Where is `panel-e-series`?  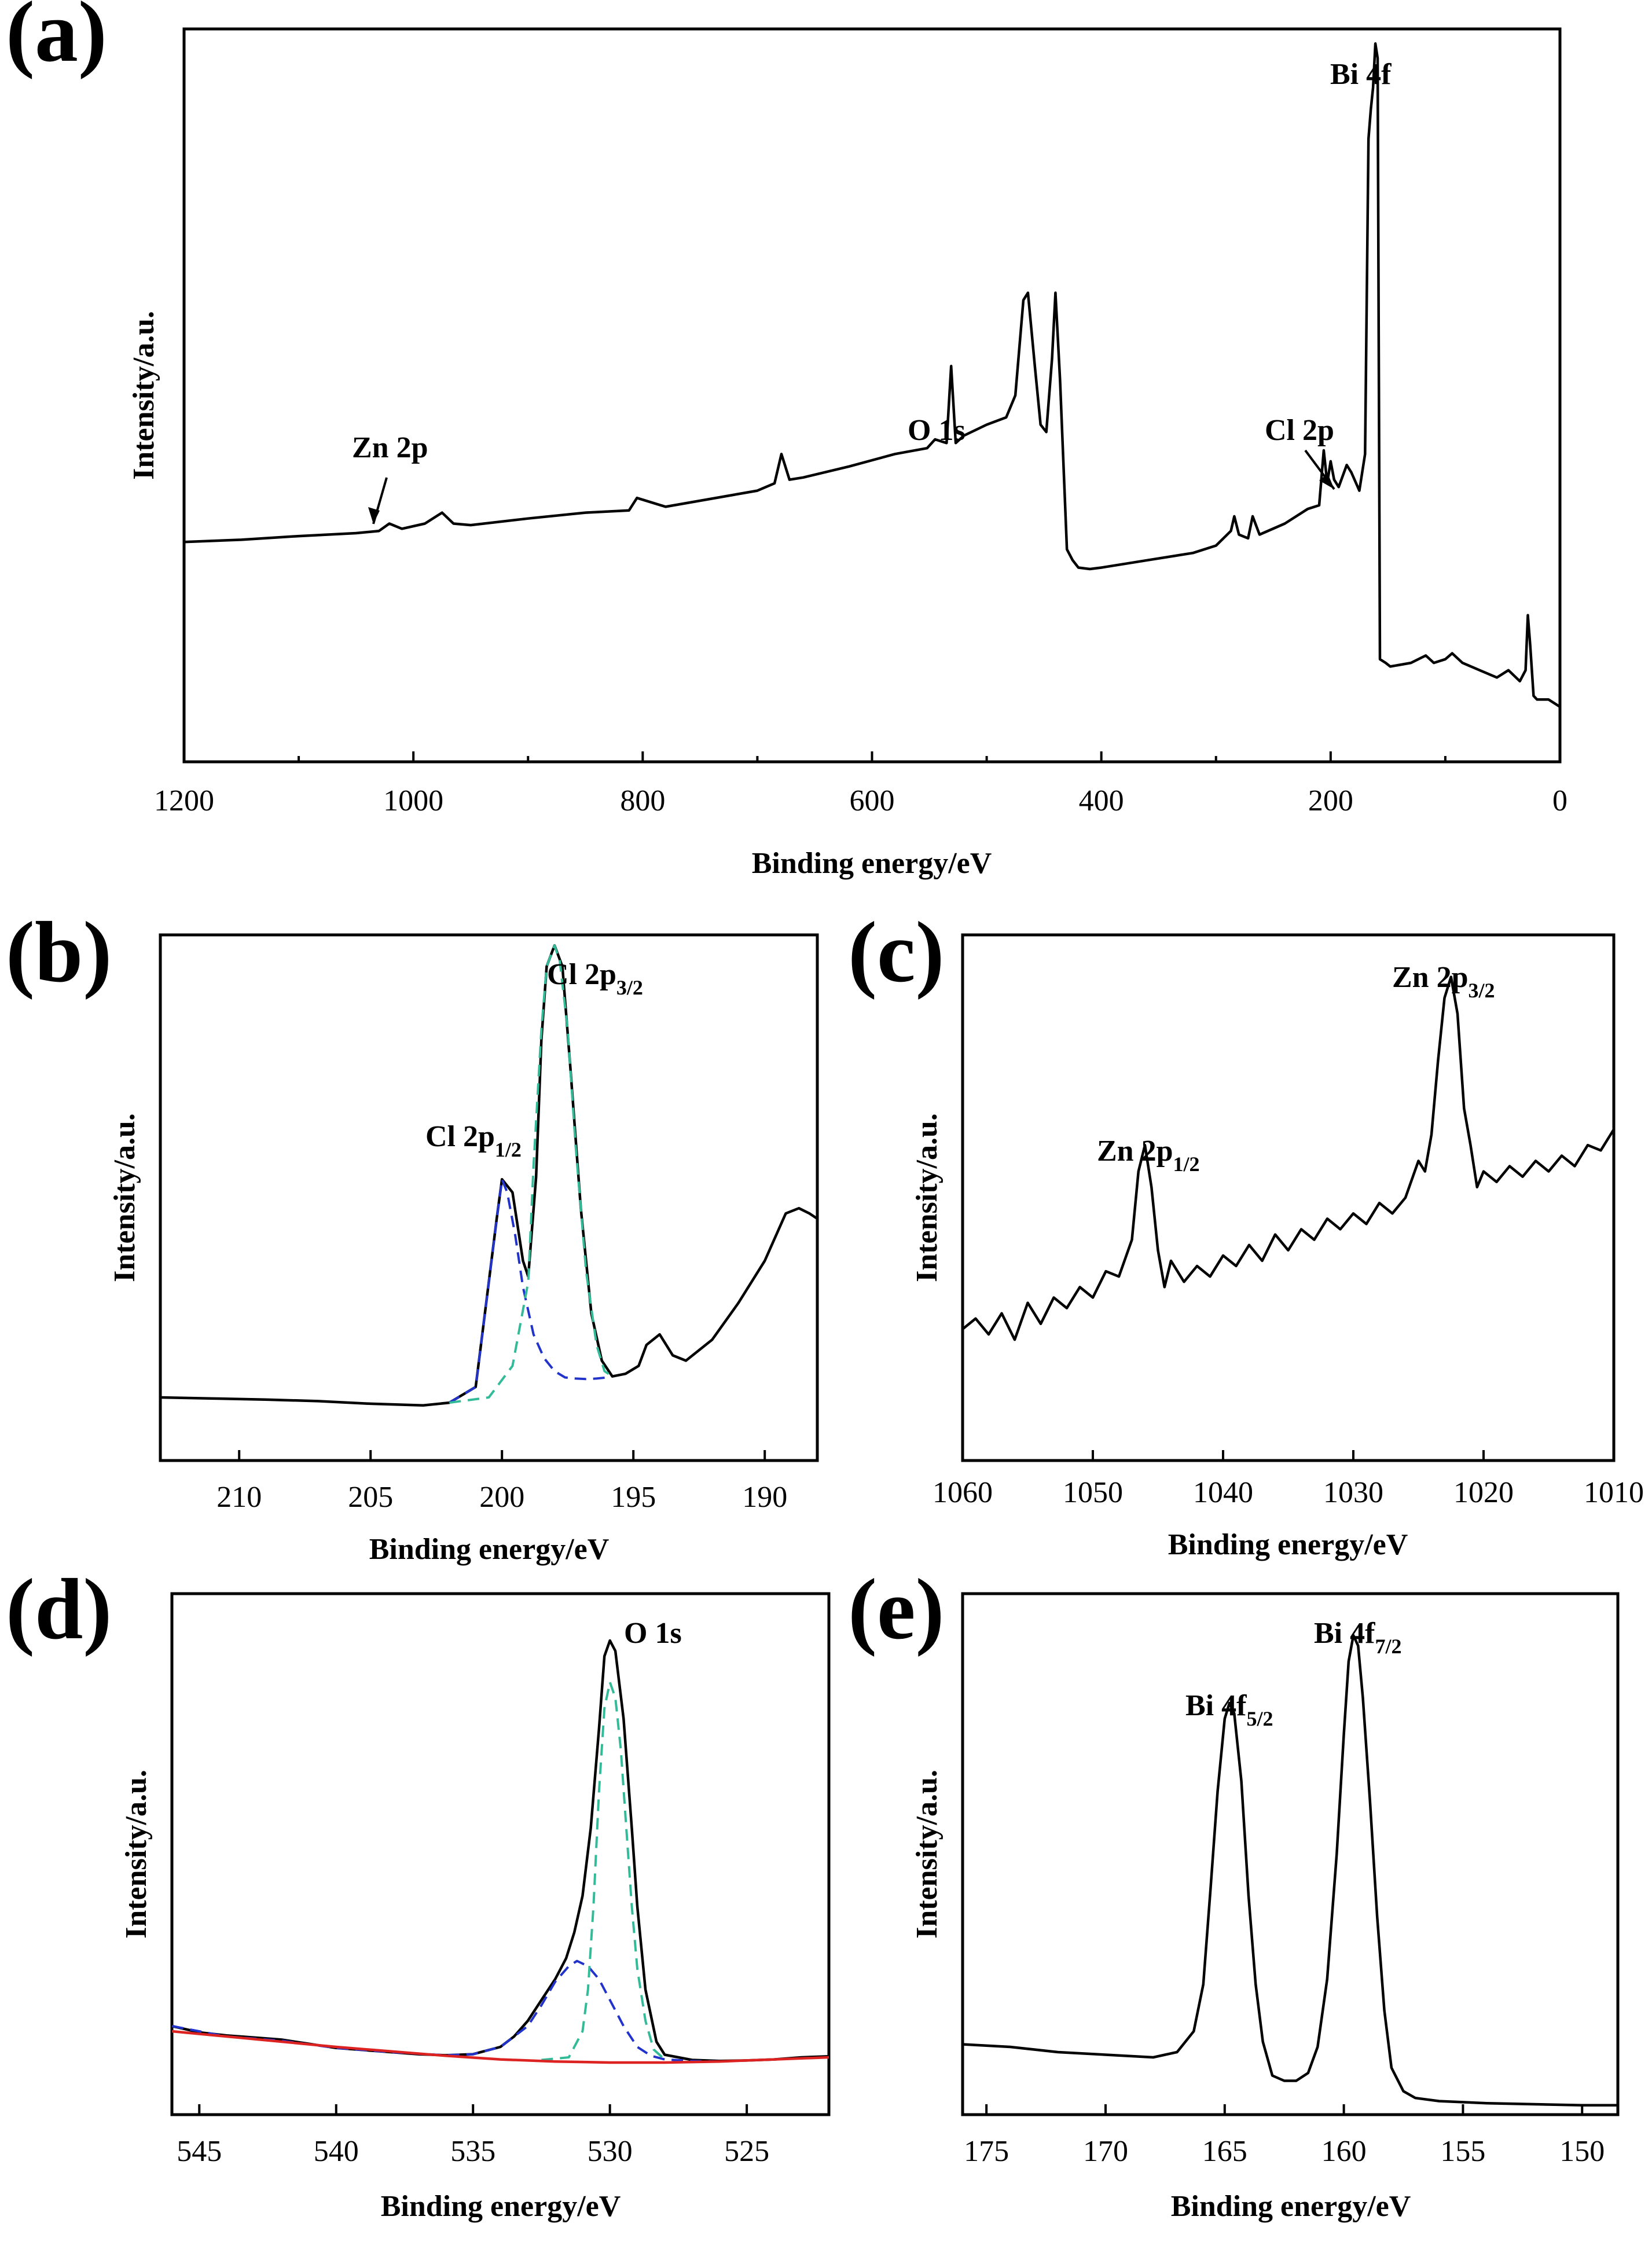
panel-e-series is located at coordinates (1290, 1870).